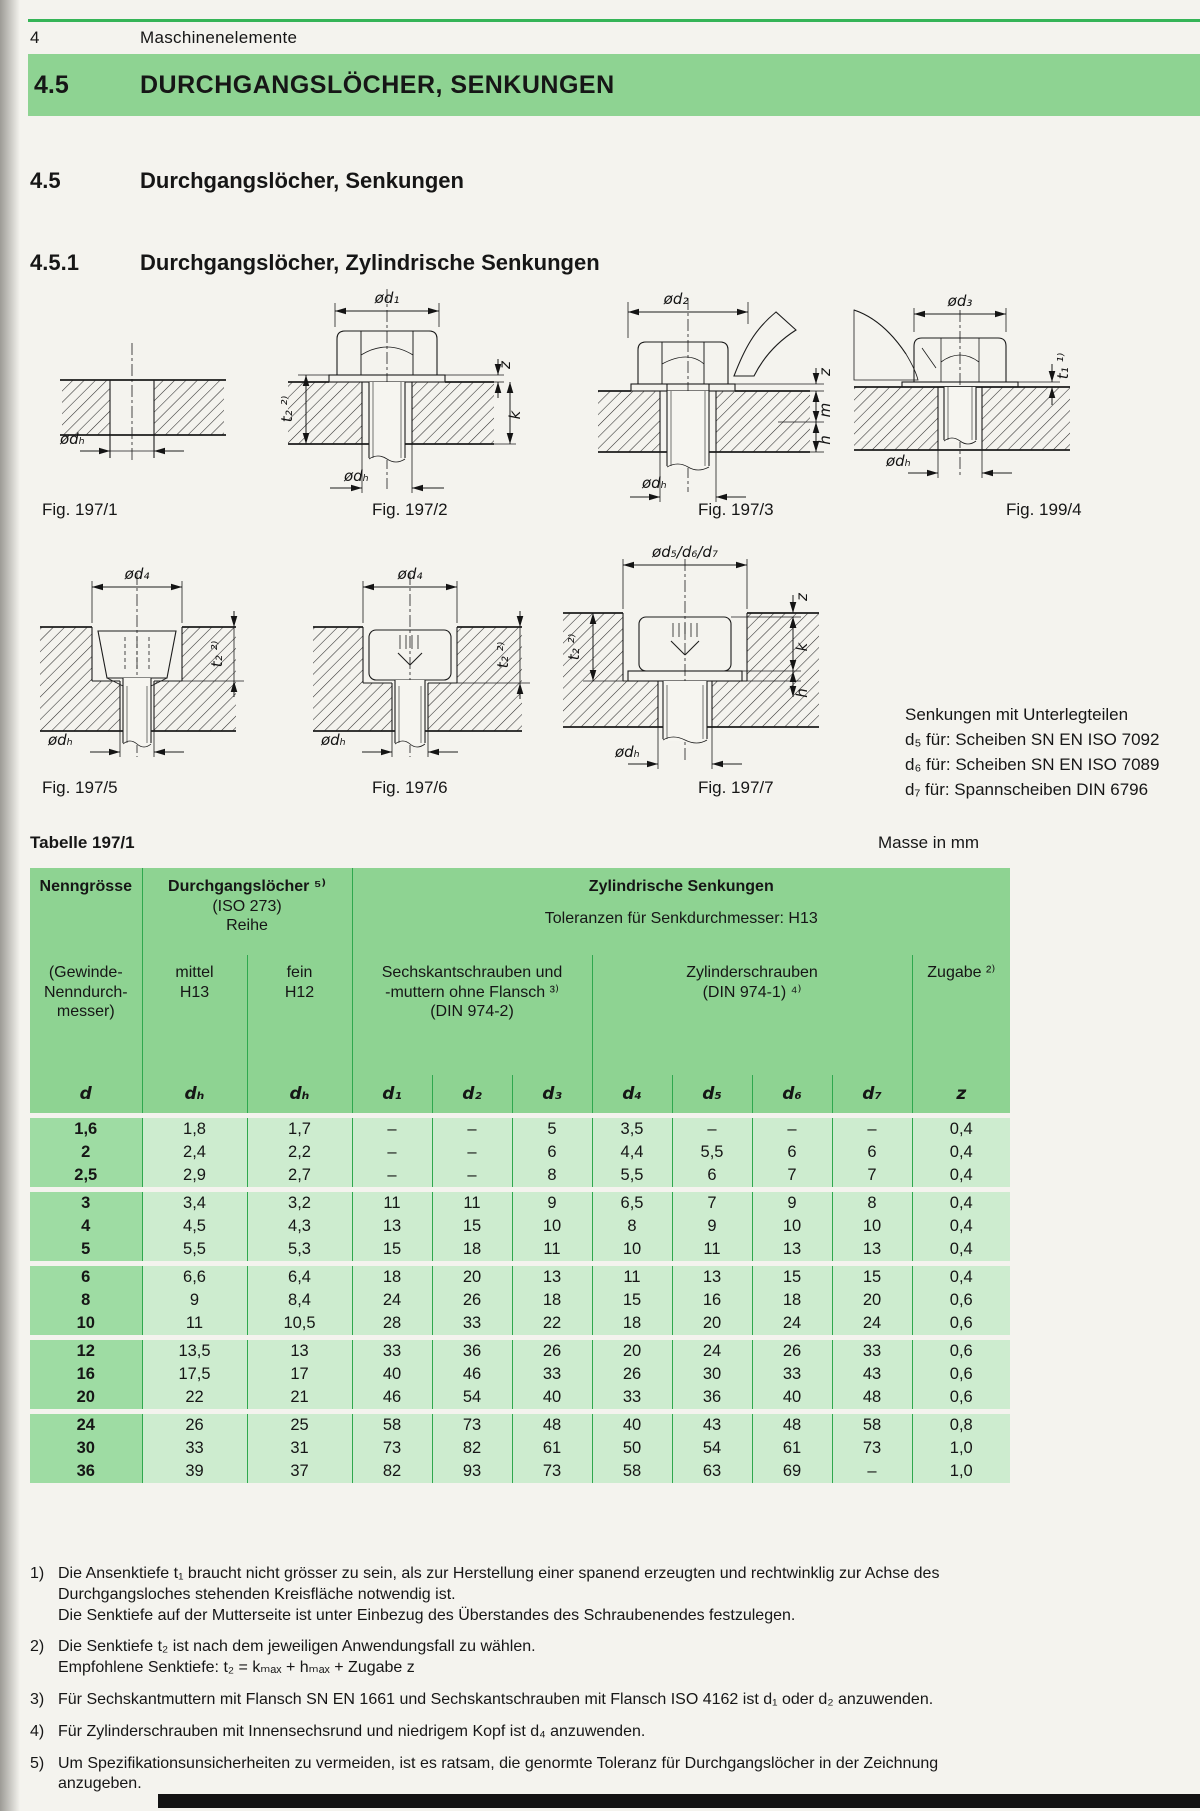 This screenshot has width=1200, height=1811. What do you see at coordinates (631, 1399) in the screenshot?
I see `table-cell: 33` at bounding box center [631, 1399].